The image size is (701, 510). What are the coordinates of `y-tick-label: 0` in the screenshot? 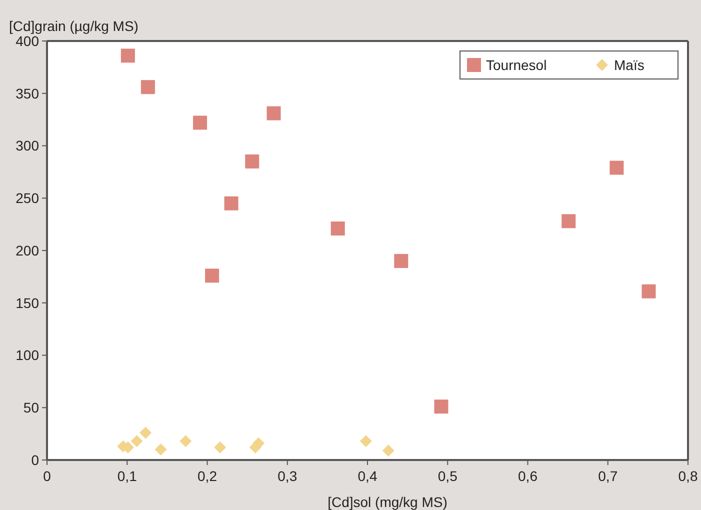 It's located at (35, 460).